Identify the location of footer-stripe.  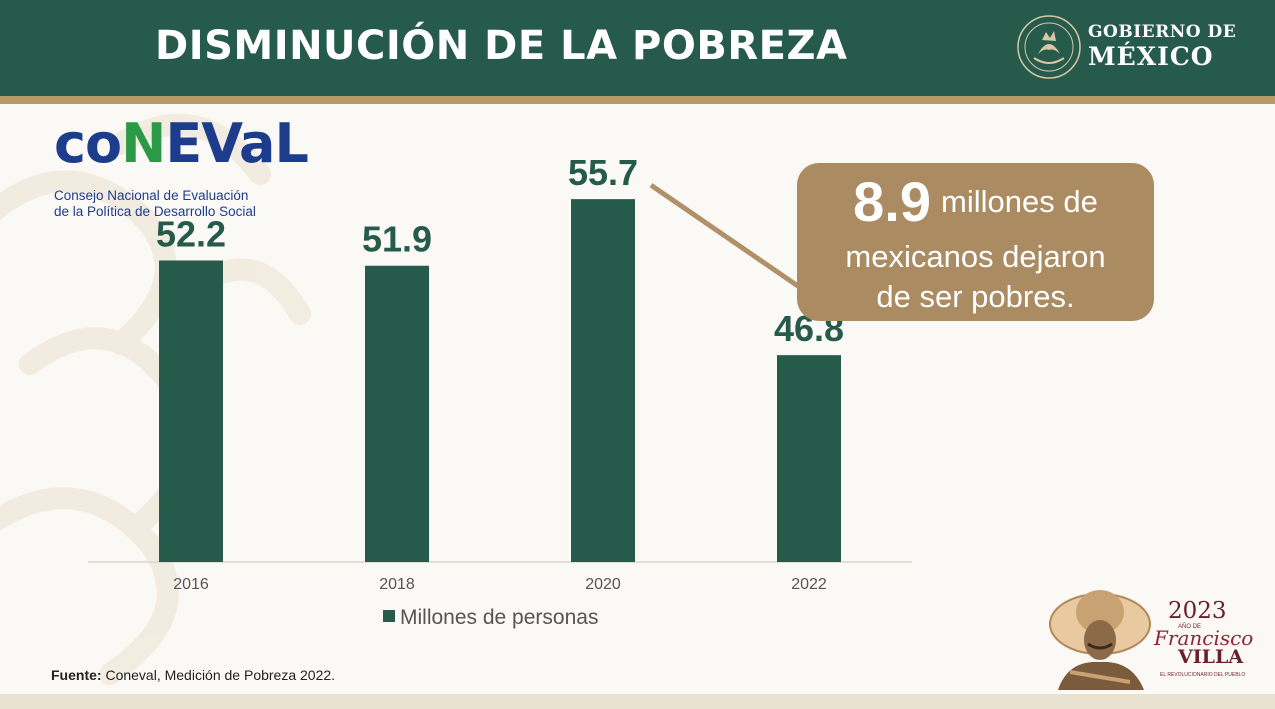
(637, 701).